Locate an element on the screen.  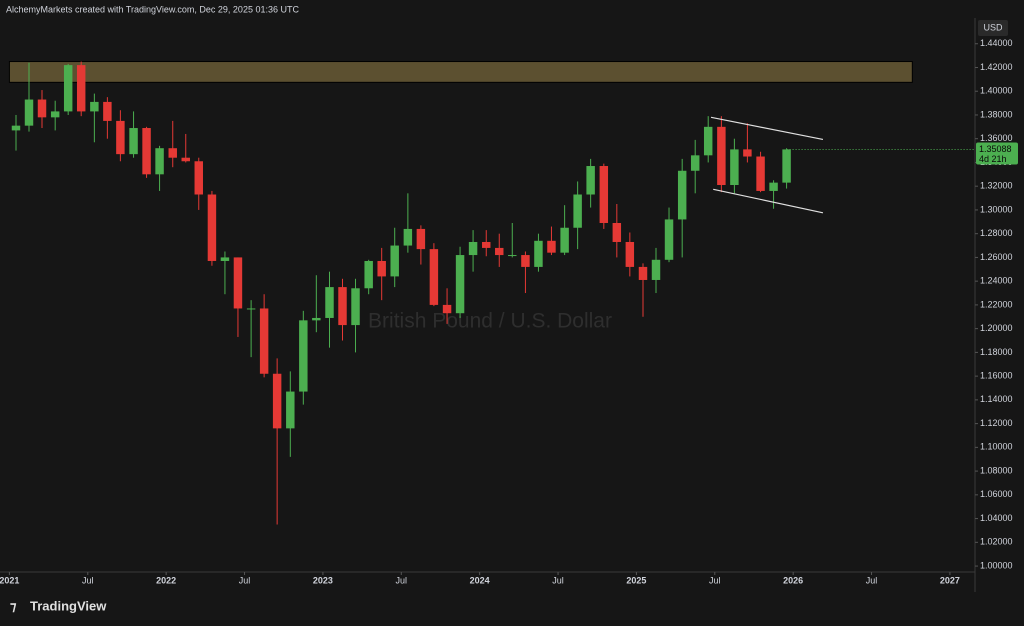
y-tick-label: 1.42000 is located at coordinates (996, 67).